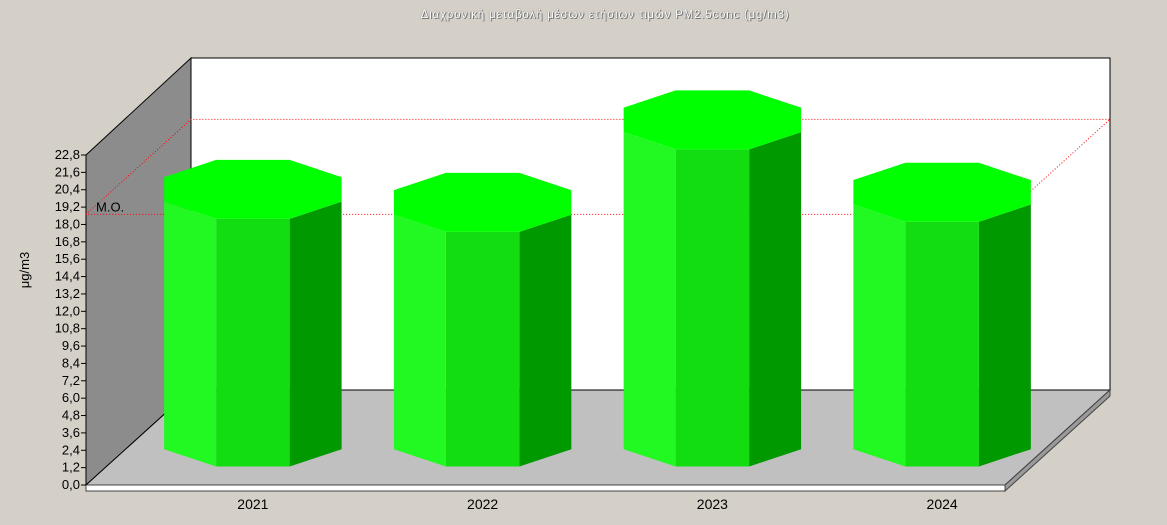  I want to click on y-tick-label: 1,2, so click(71, 467).